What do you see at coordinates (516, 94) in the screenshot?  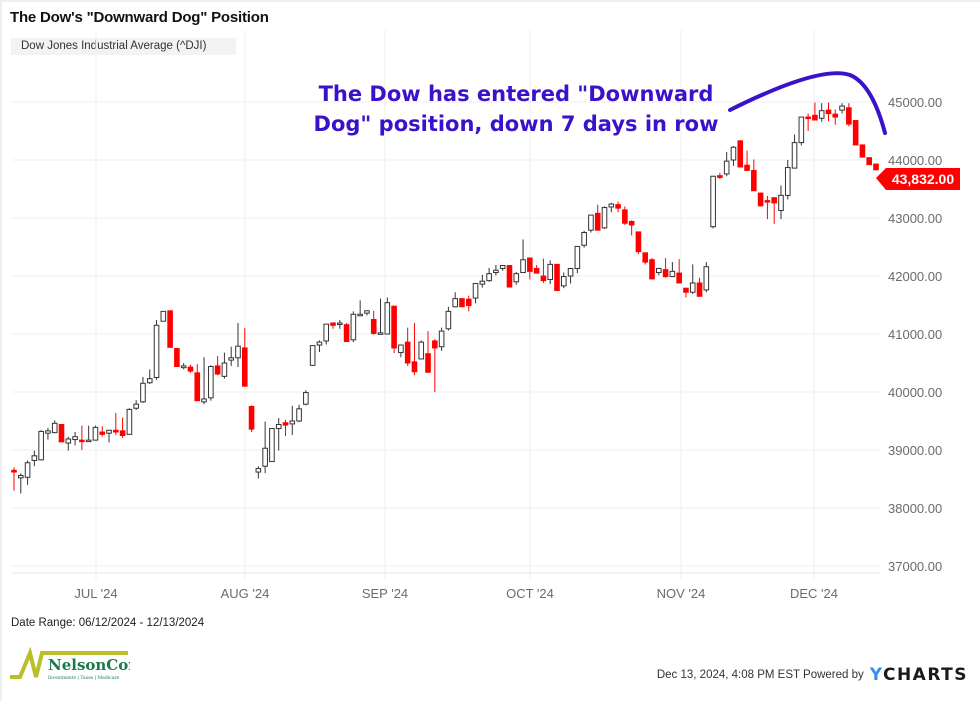 I see `annotation-line-1: The Dow has entered "Downward` at bounding box center [516, 94].